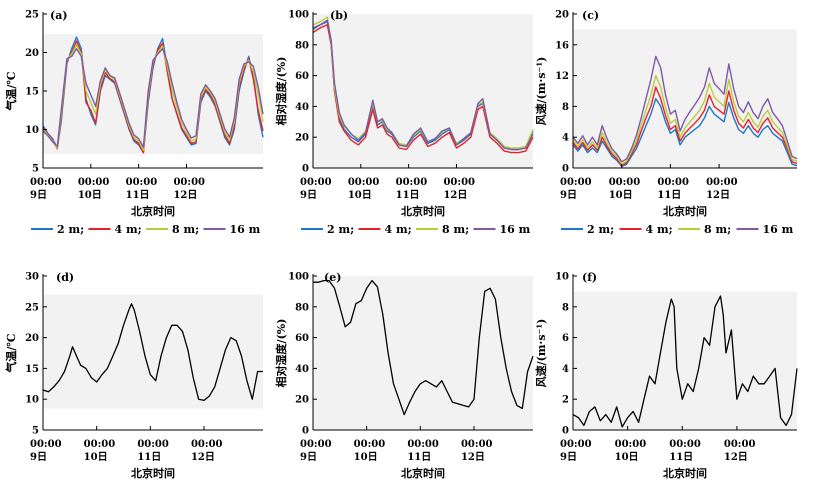 The width and height of the screenshot is (813, 487). Describe the element at coordinates (541, 353) in the screenshot. I see `y-axis-title: 风速/(m·s⁻¹)` at that location.